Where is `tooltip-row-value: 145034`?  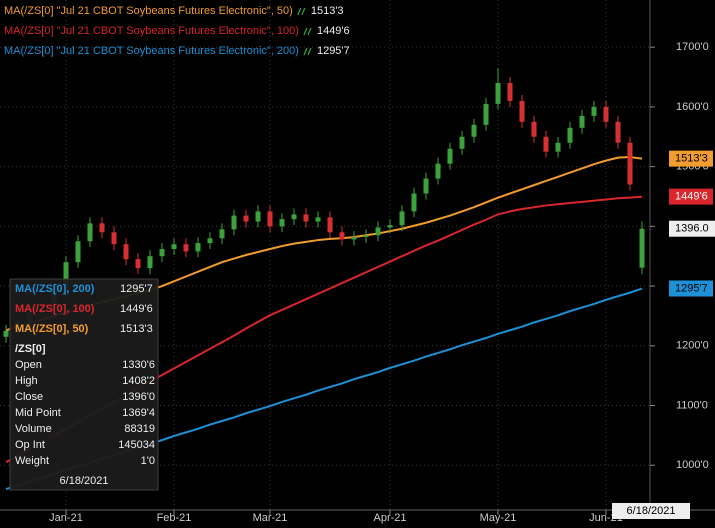 tooltip-row-value: 145034 is located at coordinates (136, 445).